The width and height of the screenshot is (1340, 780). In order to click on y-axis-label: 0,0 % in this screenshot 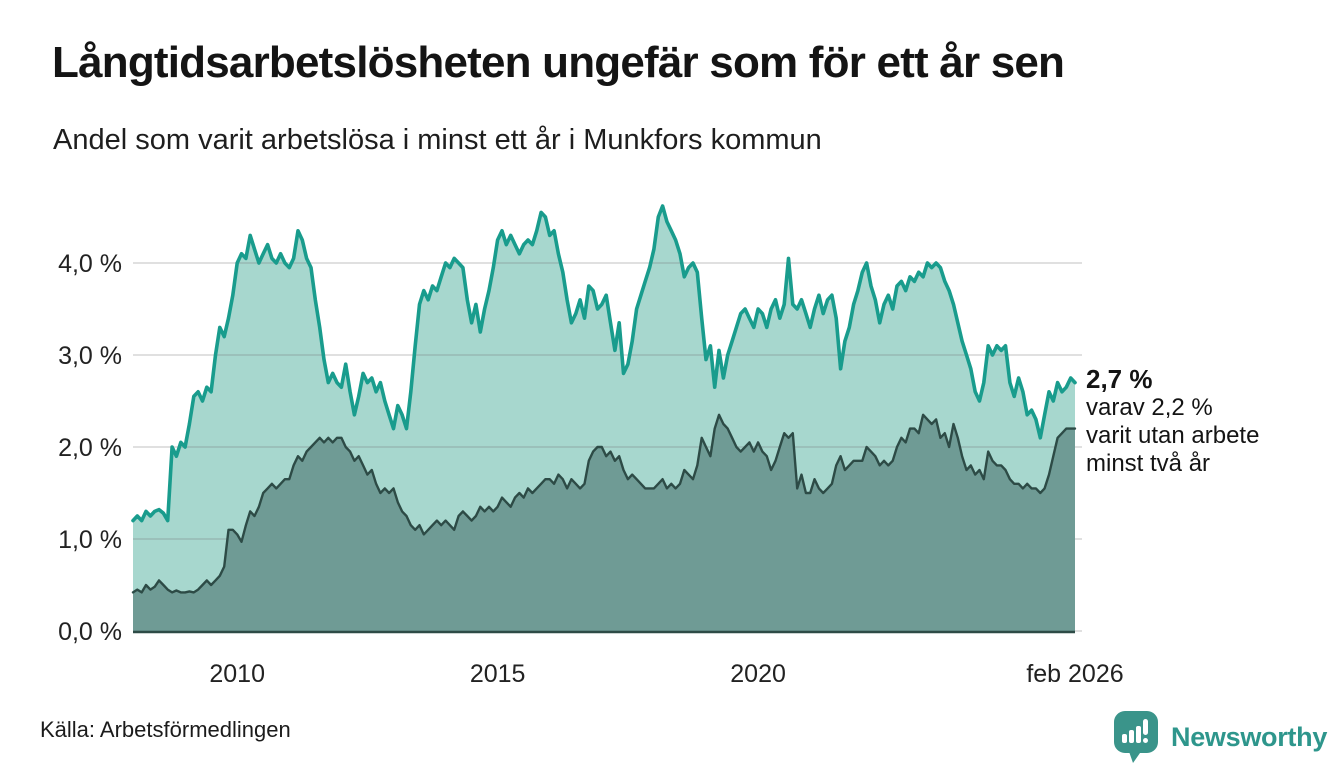, I will do `click(90, 632)`.